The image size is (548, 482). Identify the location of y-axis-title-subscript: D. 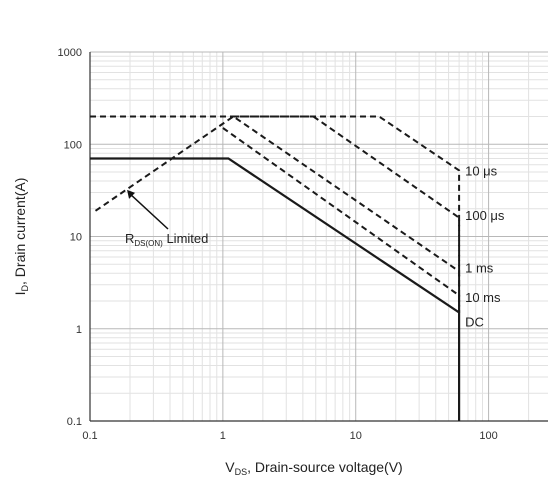
(25, 287).